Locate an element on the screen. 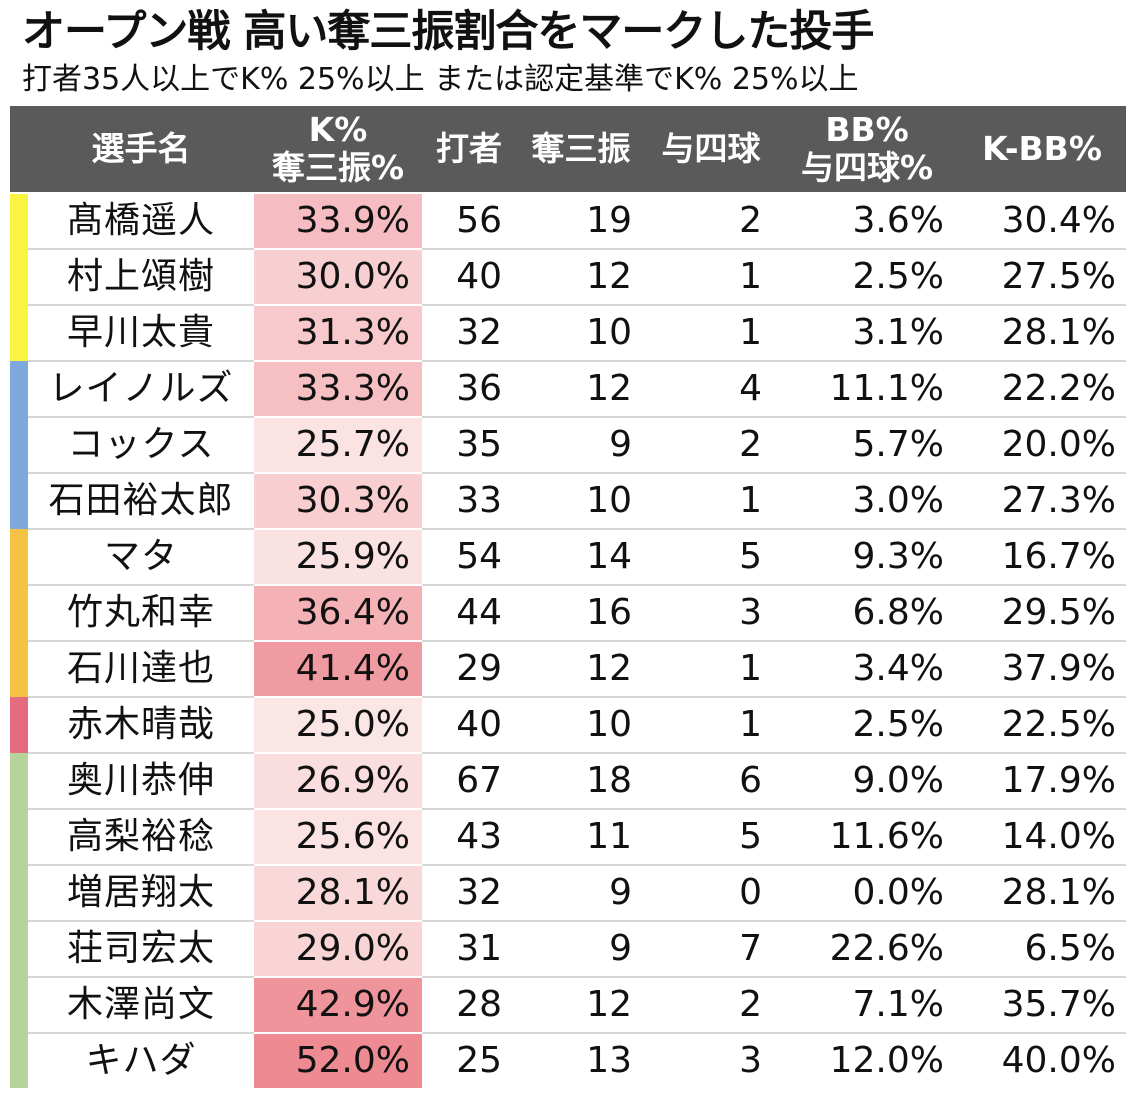 The image size is (1130, 1096). cell-batters: 28 is located at coordinates (469, 1005).